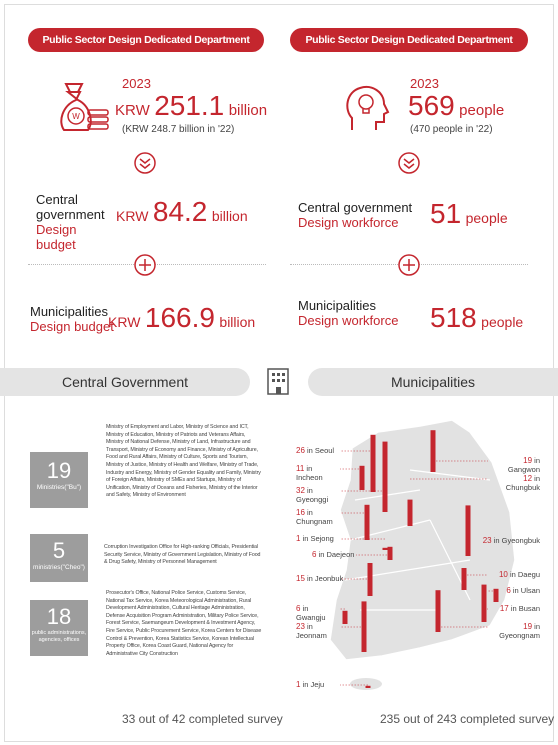 Image resolution: width=558 pixels, height=745 pixels. I want to click on budget-note: (KRW 248.7 billion in '22), so click(178, 129).